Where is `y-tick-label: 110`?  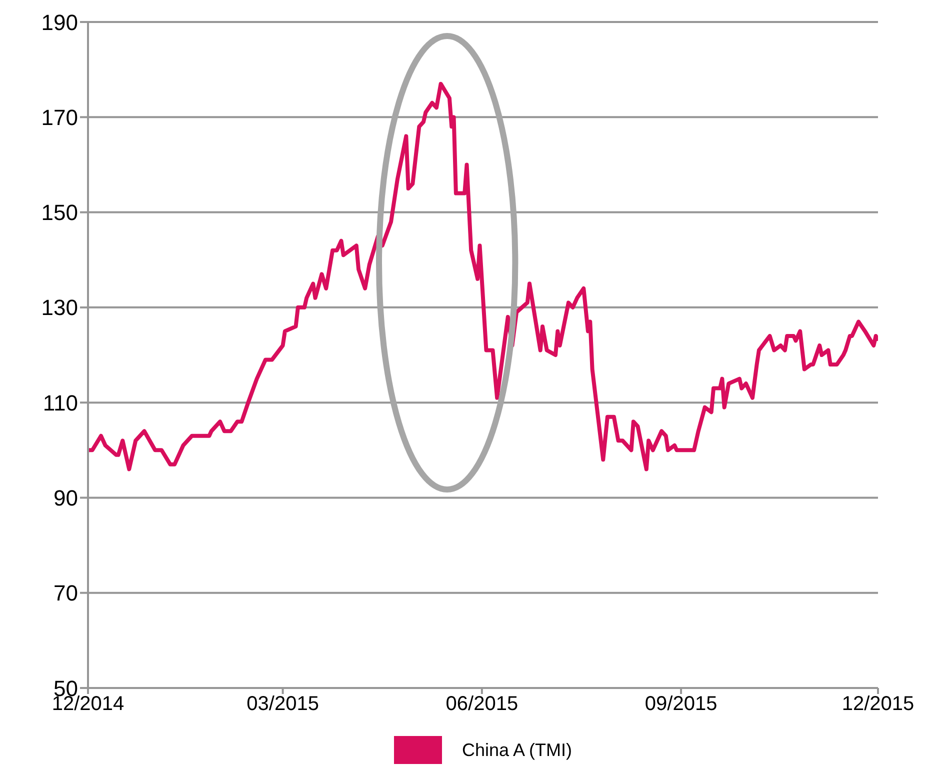
y-tick-label: 110 is located at coordinates (60, 403).